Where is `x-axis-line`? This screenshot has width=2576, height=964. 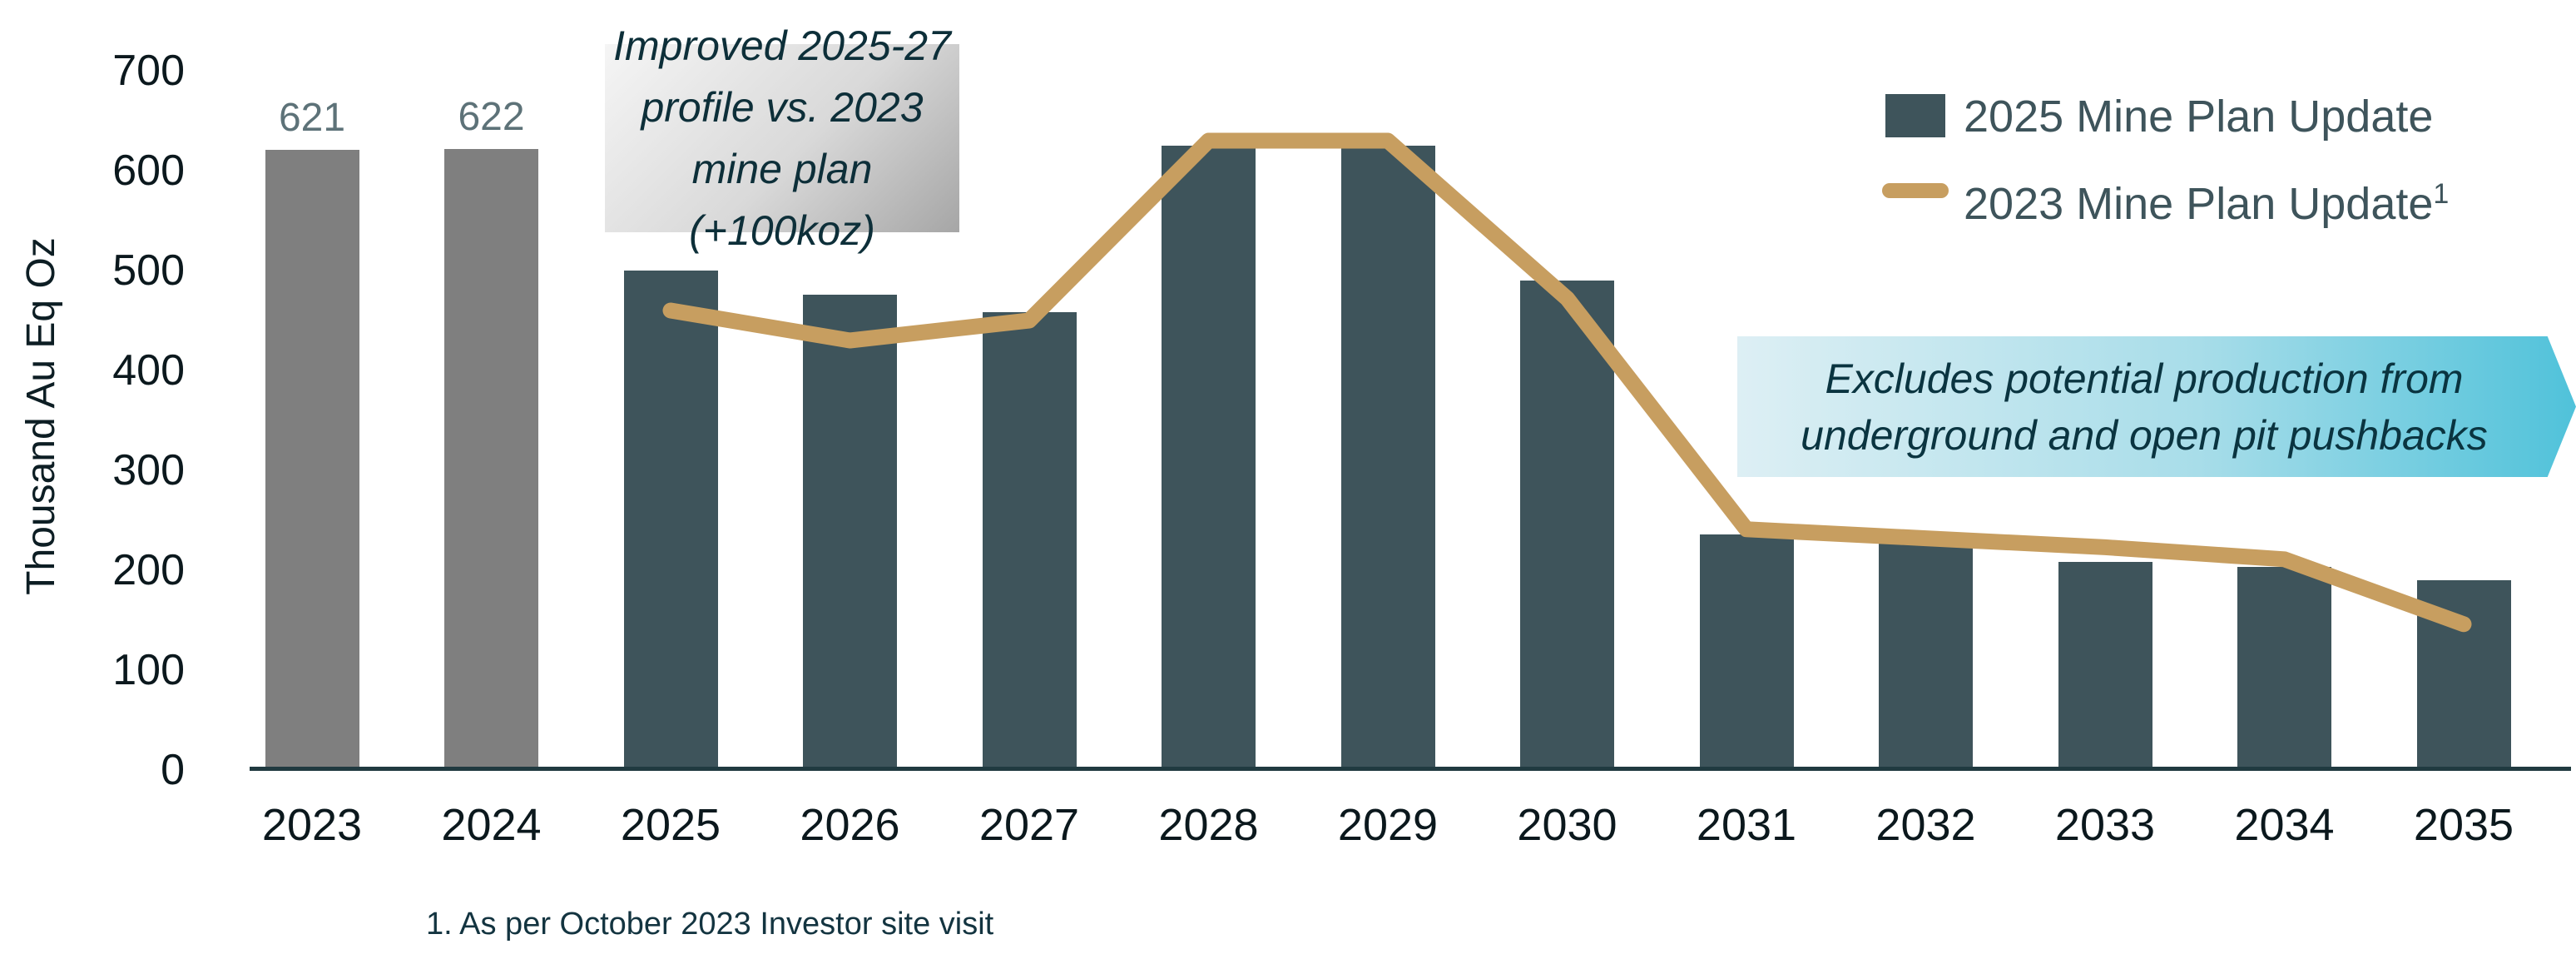 x-axis-line is located at coordinates (1411, 769).